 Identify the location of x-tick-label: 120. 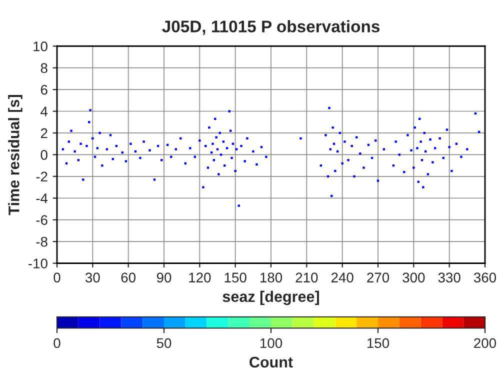
(200, 277).